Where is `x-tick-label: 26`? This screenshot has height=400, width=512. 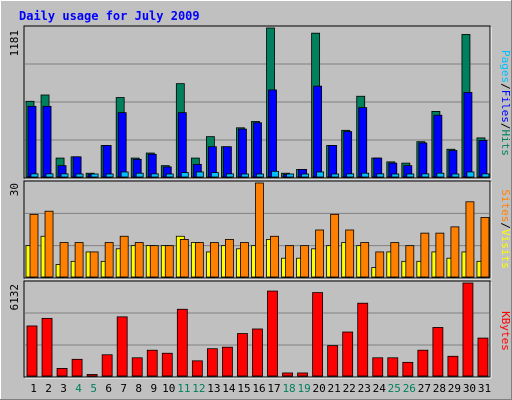 x-tick-label: 26 is located at coordinates (409, 388).